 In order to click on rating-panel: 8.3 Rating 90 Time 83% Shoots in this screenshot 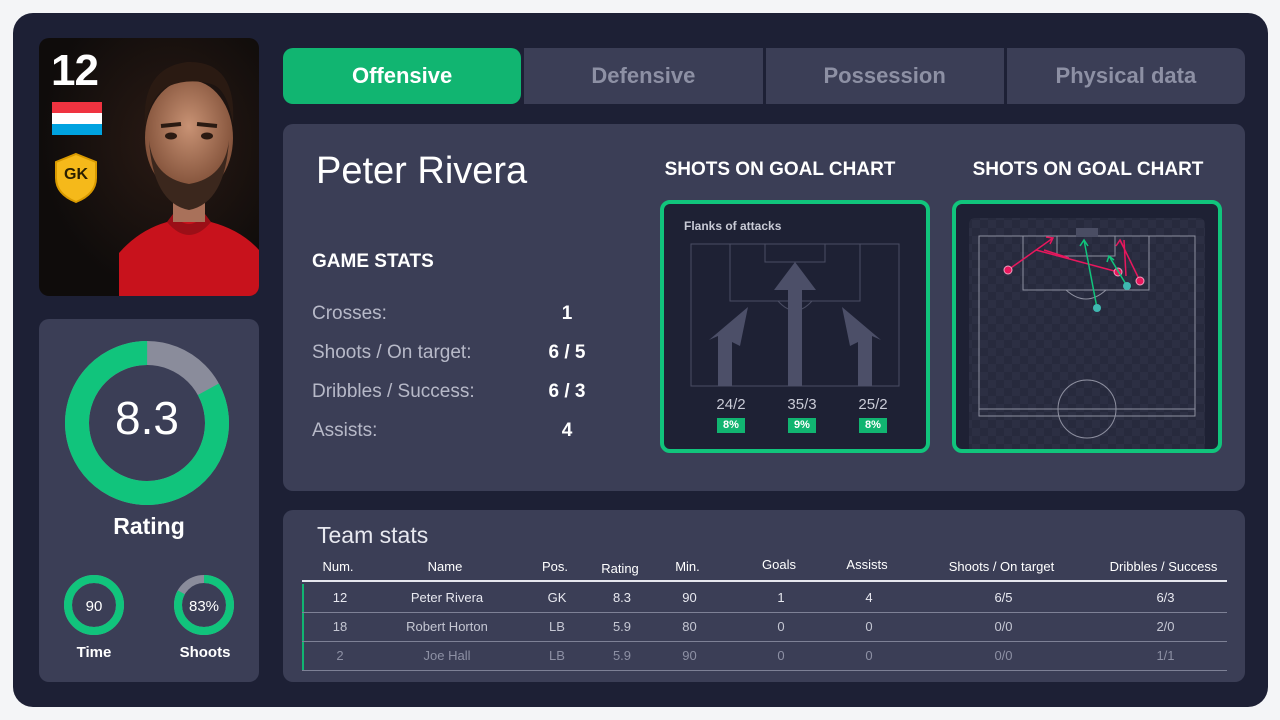, I will do `click(149, 500)`.